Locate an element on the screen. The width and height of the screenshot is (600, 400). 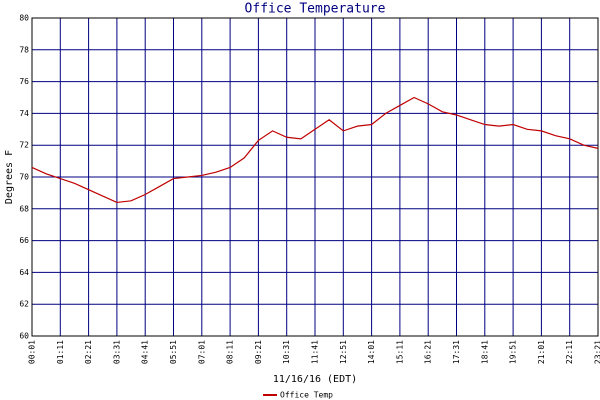
x-tick-label: 21:01 is located at coordinates (541, 352).